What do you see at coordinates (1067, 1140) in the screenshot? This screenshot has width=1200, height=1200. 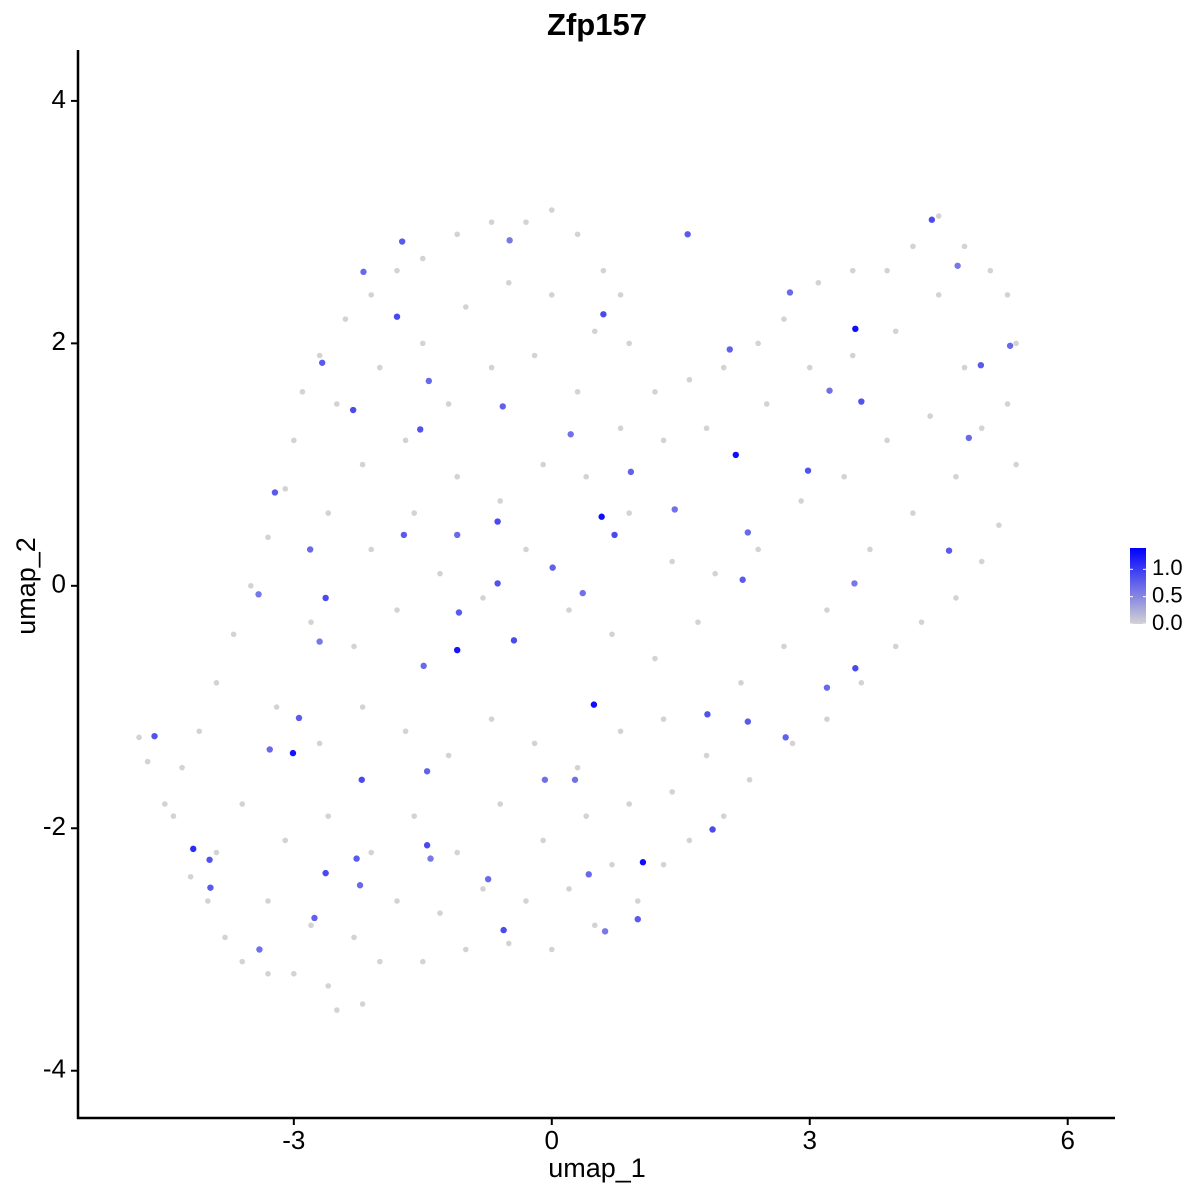 I see `x-tick-label: 6` at bounding box center [1067, 1140].